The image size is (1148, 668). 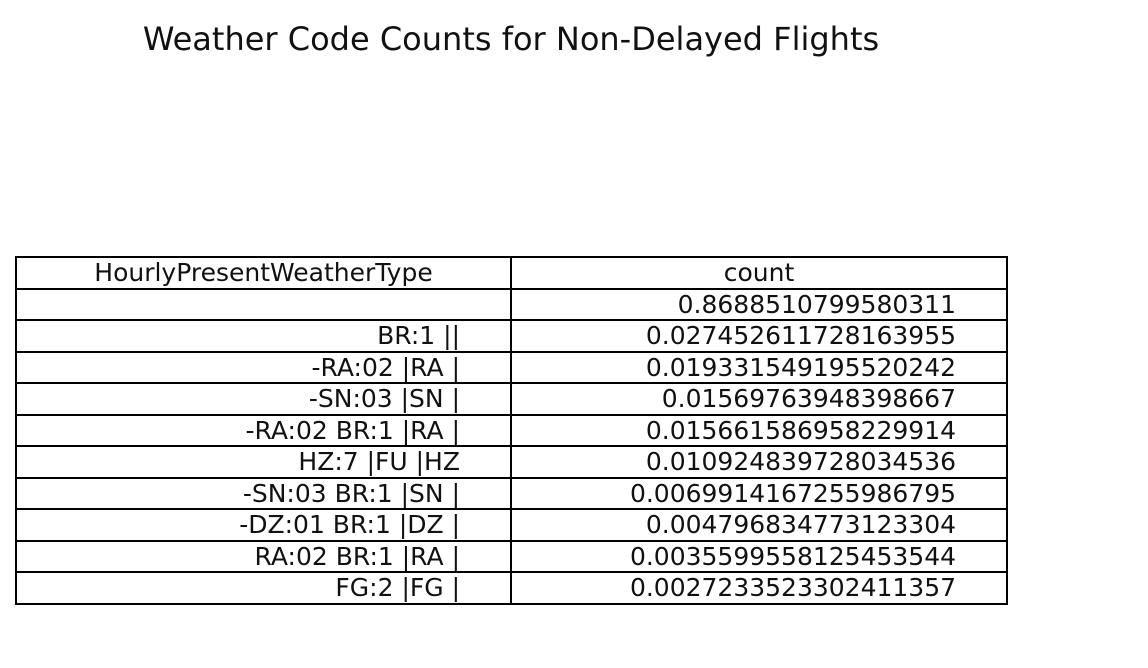 I want to click on table-row: FG:2 |FG | 0.0027233523302411357, so click(x=511, y=588).